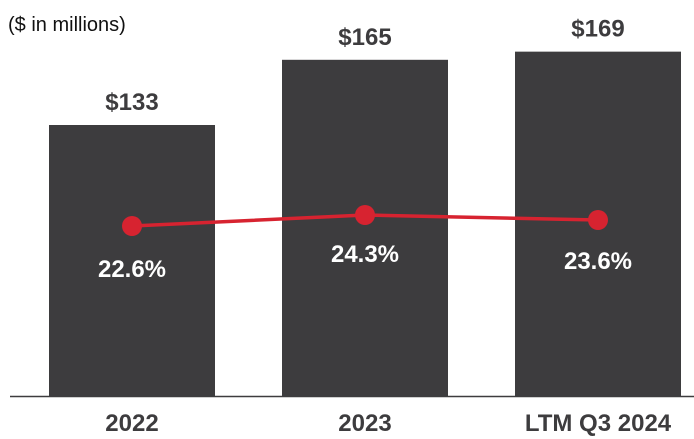  What do you see at coordinates (131, 102) in the screenshot?
I see `bar-value-label: $133` at bounding box center [131, 102].